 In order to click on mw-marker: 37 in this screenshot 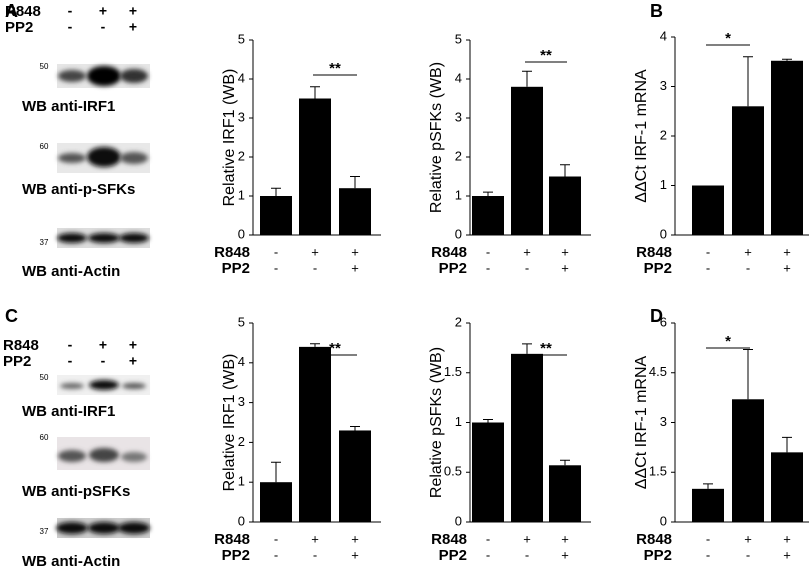, I will do `click(44, 531)`.